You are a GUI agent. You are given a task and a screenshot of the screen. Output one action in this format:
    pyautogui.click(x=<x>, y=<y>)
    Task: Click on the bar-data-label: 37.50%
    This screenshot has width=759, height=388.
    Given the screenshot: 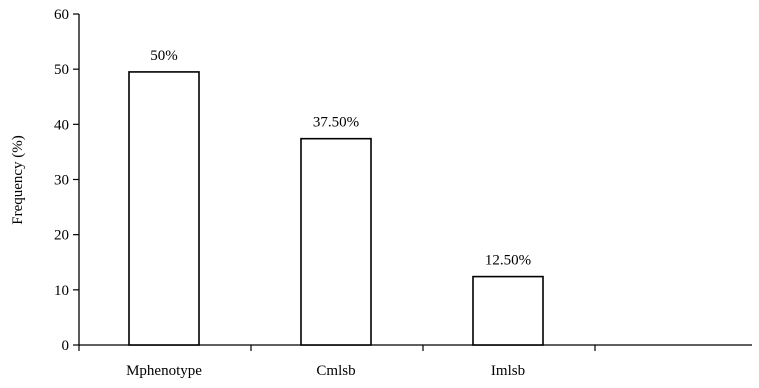 What is the action you would take?
    pyautogui.click(x=336, y=123)
    